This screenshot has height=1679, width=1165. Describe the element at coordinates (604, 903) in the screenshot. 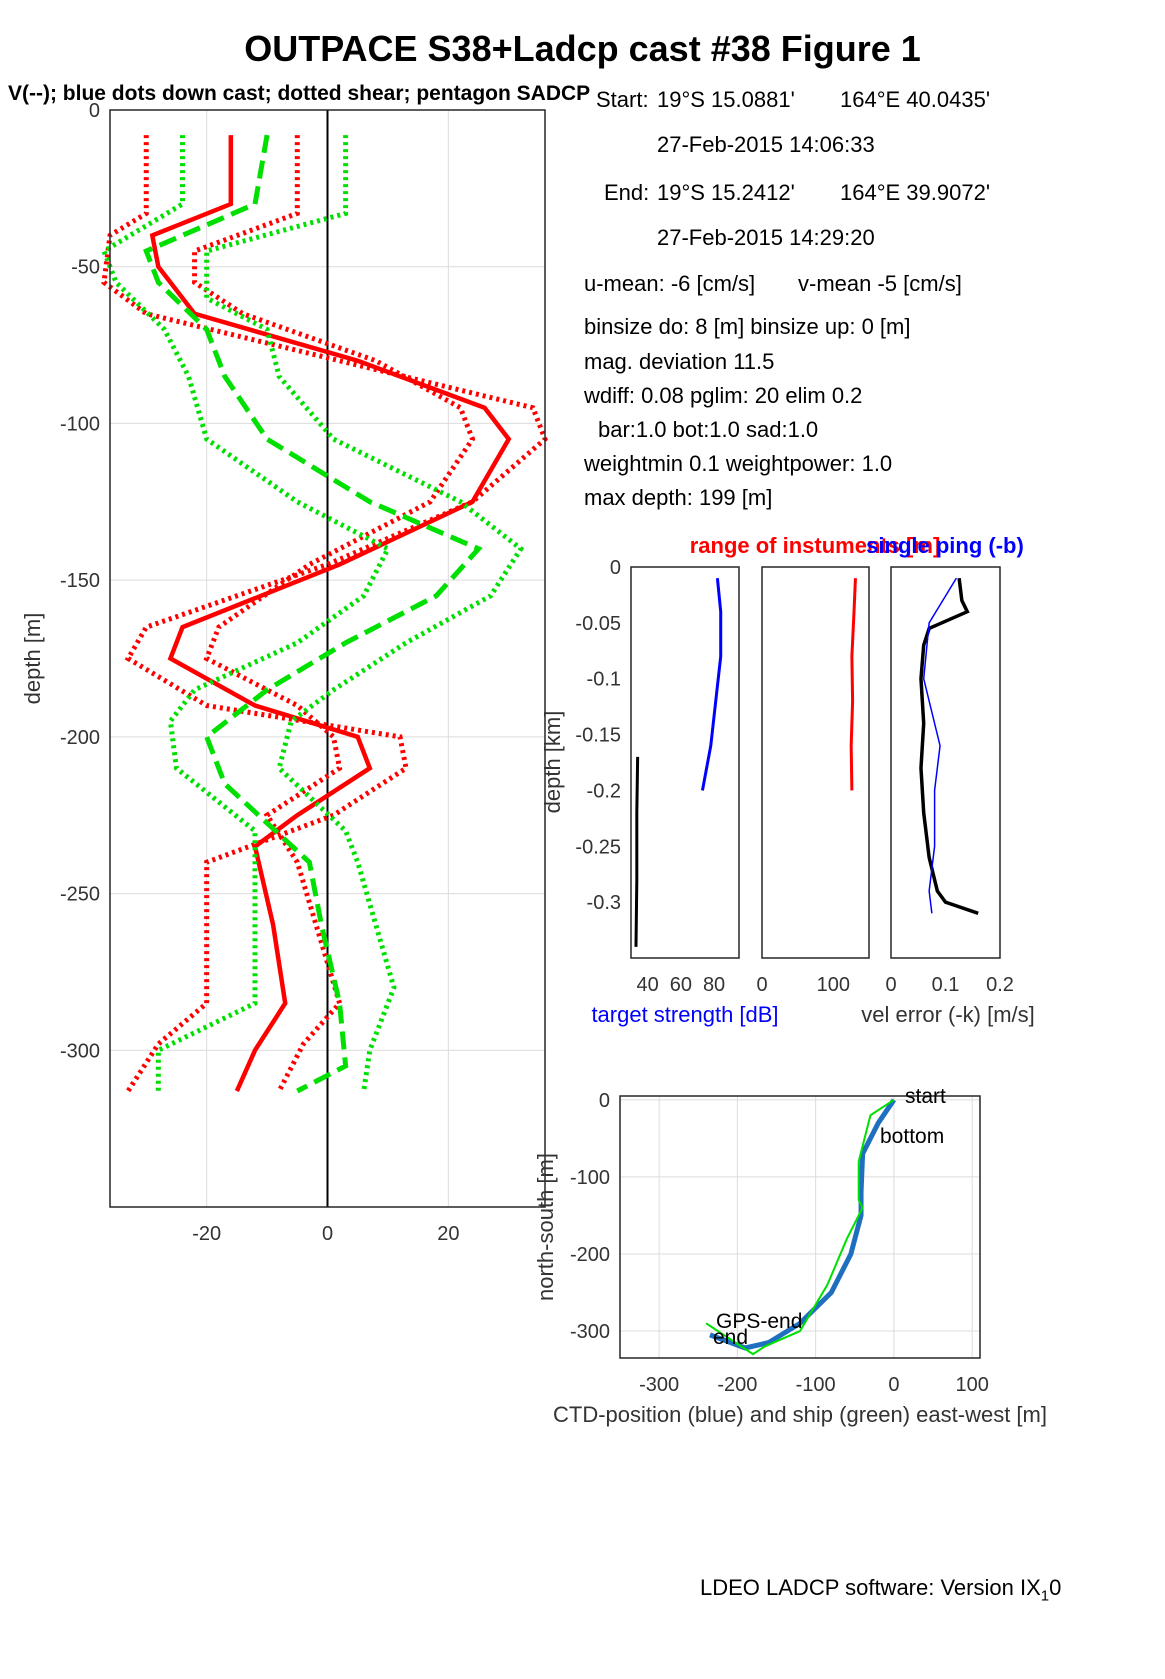

I see `y-tick-label: -0.3` at that location.